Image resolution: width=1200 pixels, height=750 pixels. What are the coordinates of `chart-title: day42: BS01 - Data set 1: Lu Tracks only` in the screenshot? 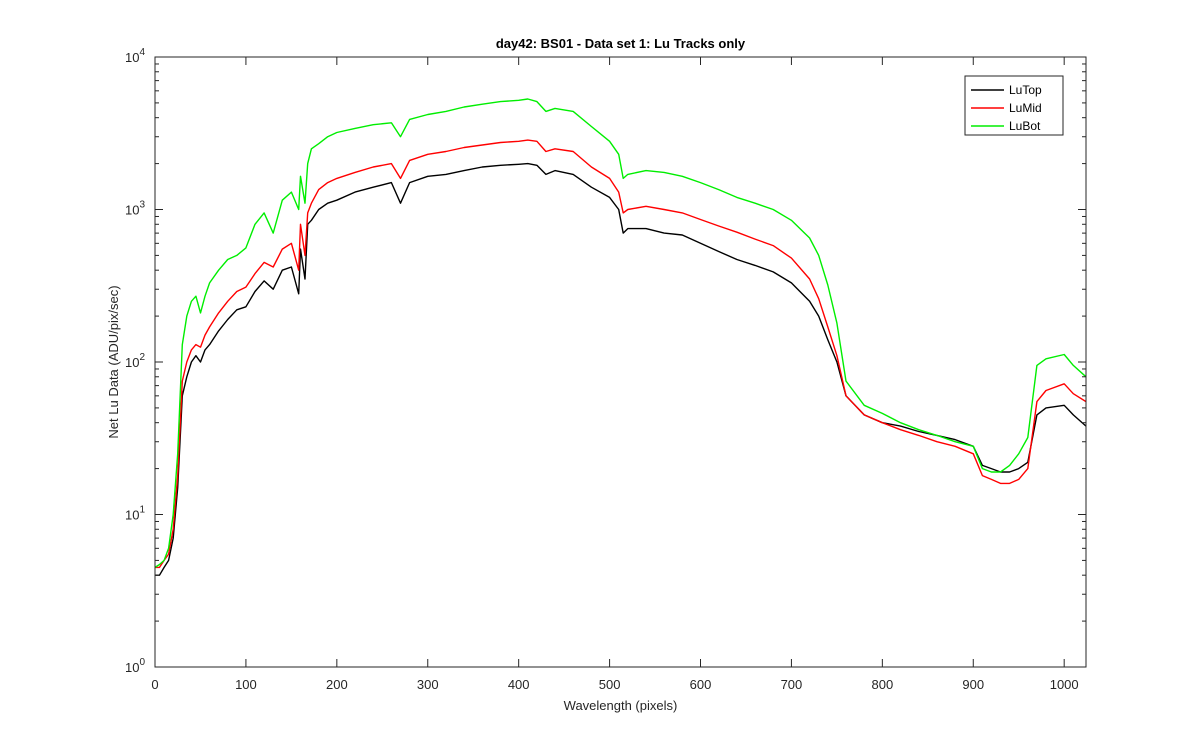 It's located at (621, 43).